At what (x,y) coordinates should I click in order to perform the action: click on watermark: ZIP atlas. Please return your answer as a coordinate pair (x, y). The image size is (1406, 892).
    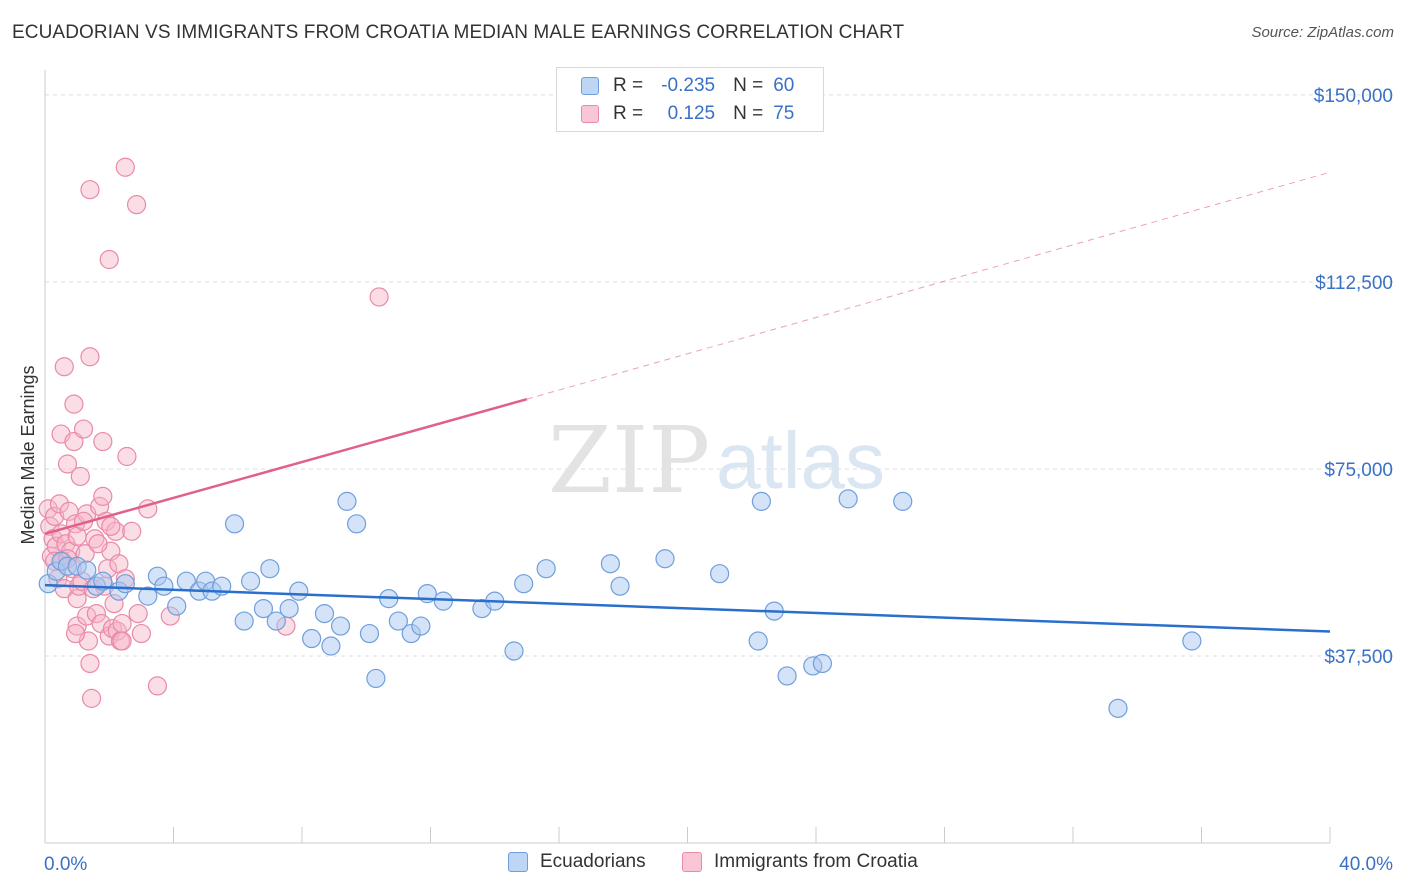
    Looking at the image, I should click on (716, 460).